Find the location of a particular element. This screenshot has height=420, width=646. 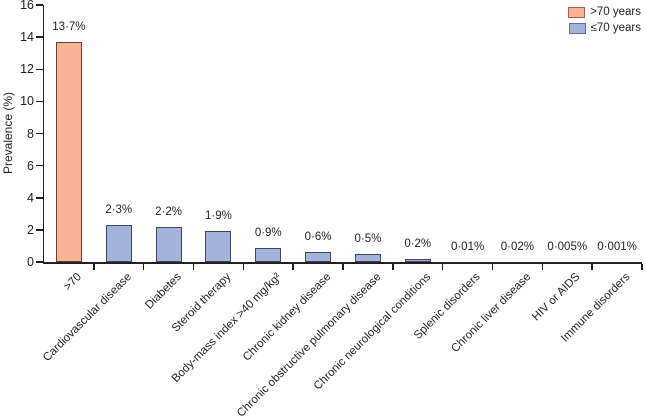

legend-label-under-70: ≤70 years is located at coordinates (615, 28).